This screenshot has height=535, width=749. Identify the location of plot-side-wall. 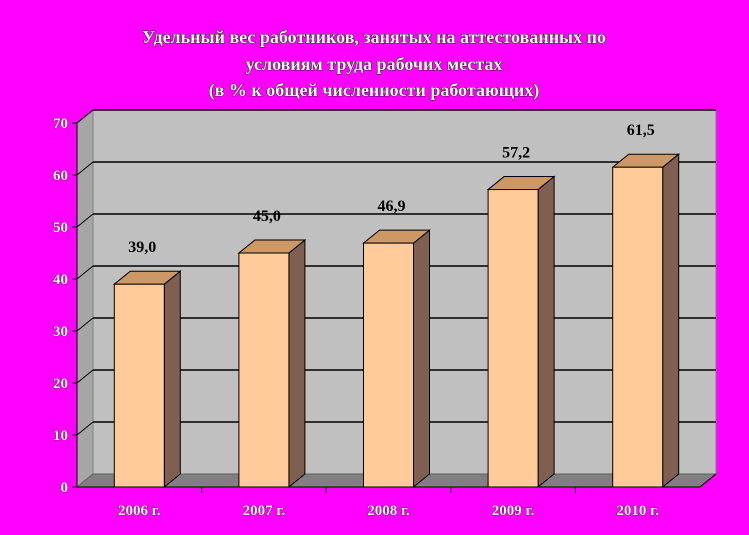
(85, 298).